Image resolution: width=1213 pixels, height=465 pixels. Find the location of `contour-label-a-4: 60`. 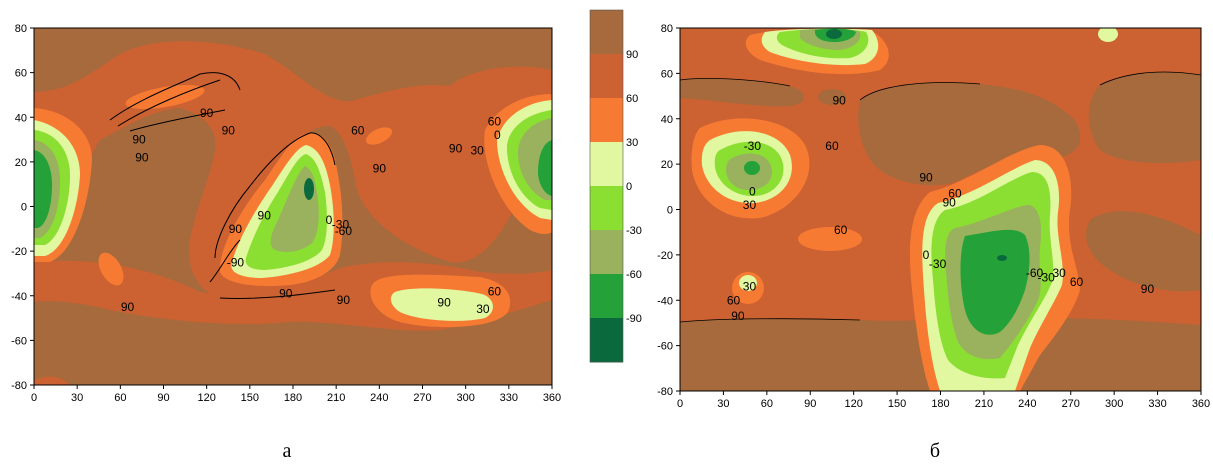

contour-label-a-4: 60 is located at coordinates (358, 131).